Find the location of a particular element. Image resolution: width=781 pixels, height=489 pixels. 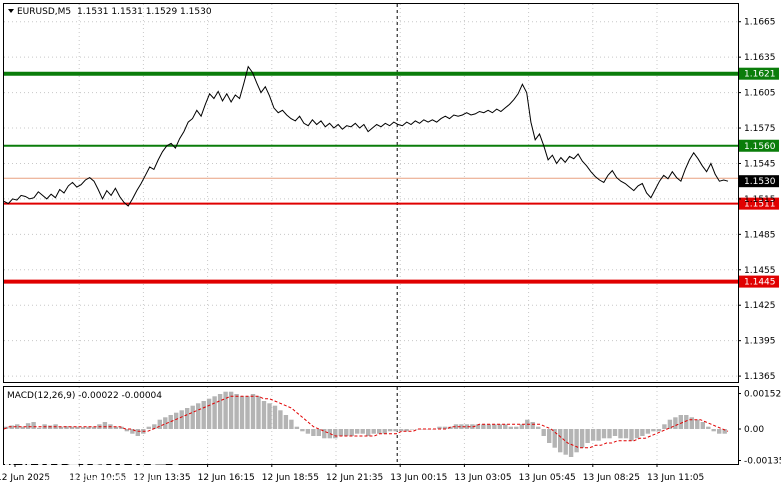

macd-axis: 0.00152 0.00 -0.00135 is located at coordinates (759, 428).